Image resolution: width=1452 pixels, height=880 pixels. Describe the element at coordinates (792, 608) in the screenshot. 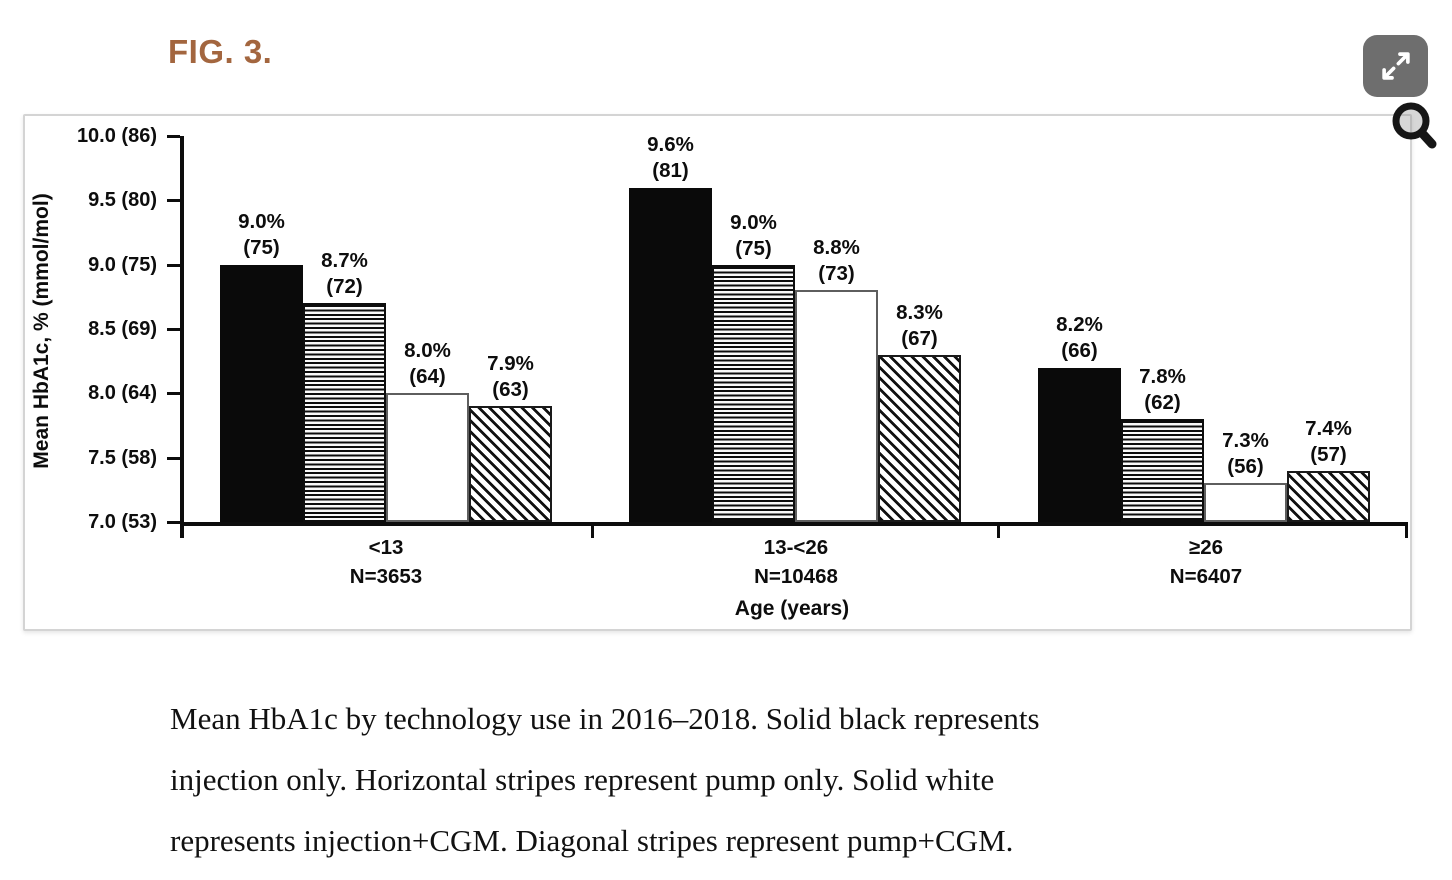

I see `x-axis-title: Age (years)` at that location.